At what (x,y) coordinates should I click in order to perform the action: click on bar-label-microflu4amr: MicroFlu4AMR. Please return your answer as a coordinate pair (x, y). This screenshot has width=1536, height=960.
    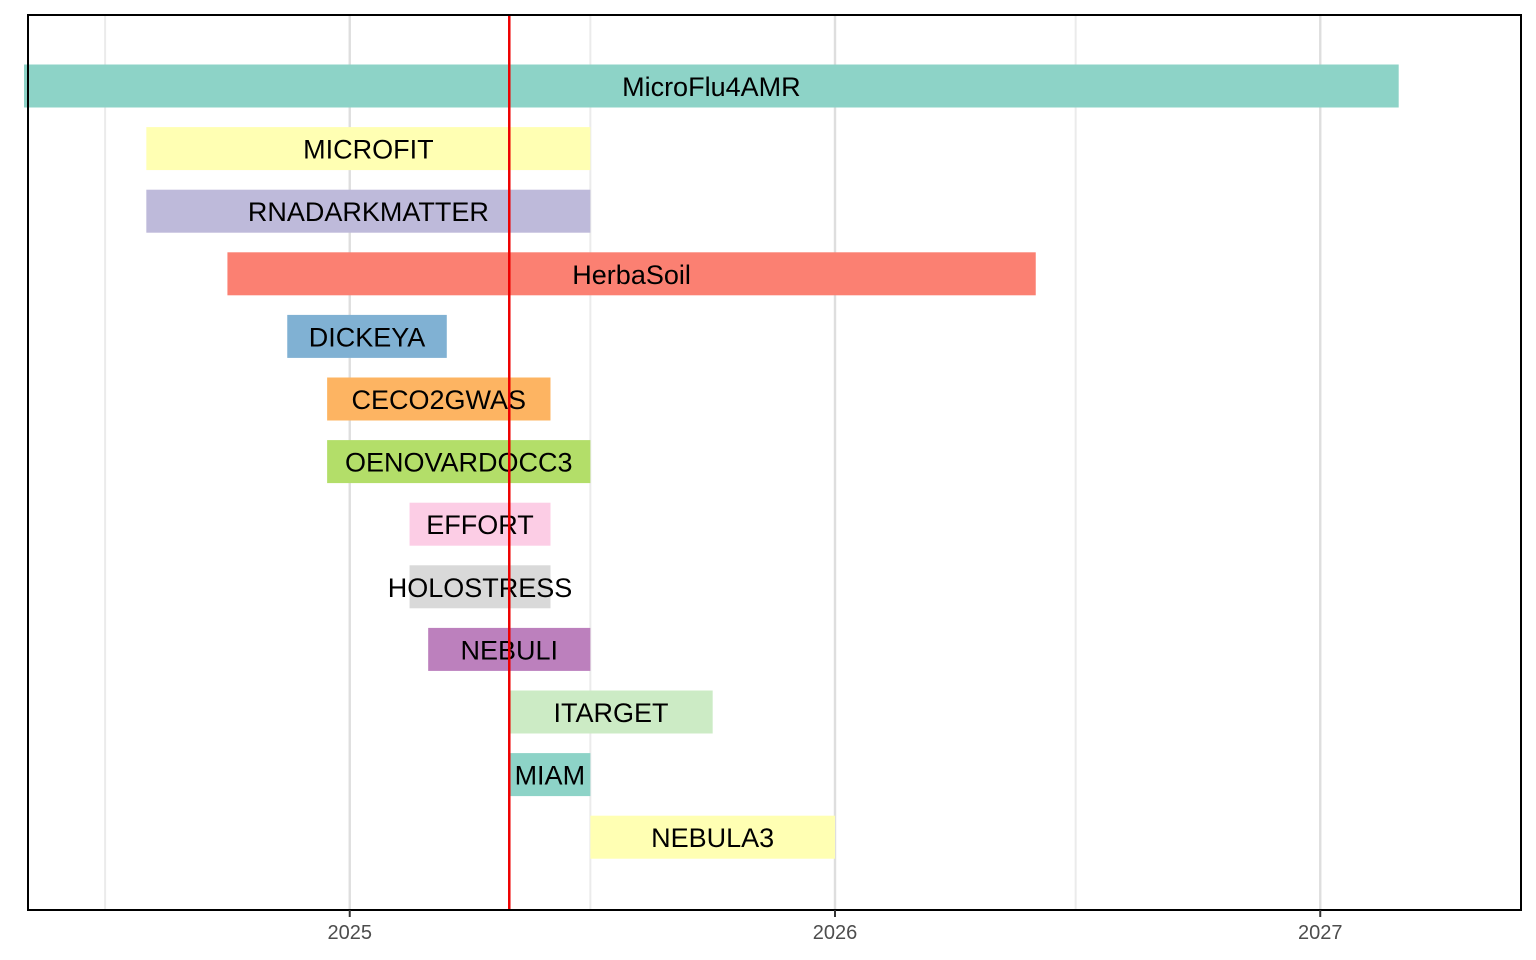
    Looking at the image, I should click on (711, 87).